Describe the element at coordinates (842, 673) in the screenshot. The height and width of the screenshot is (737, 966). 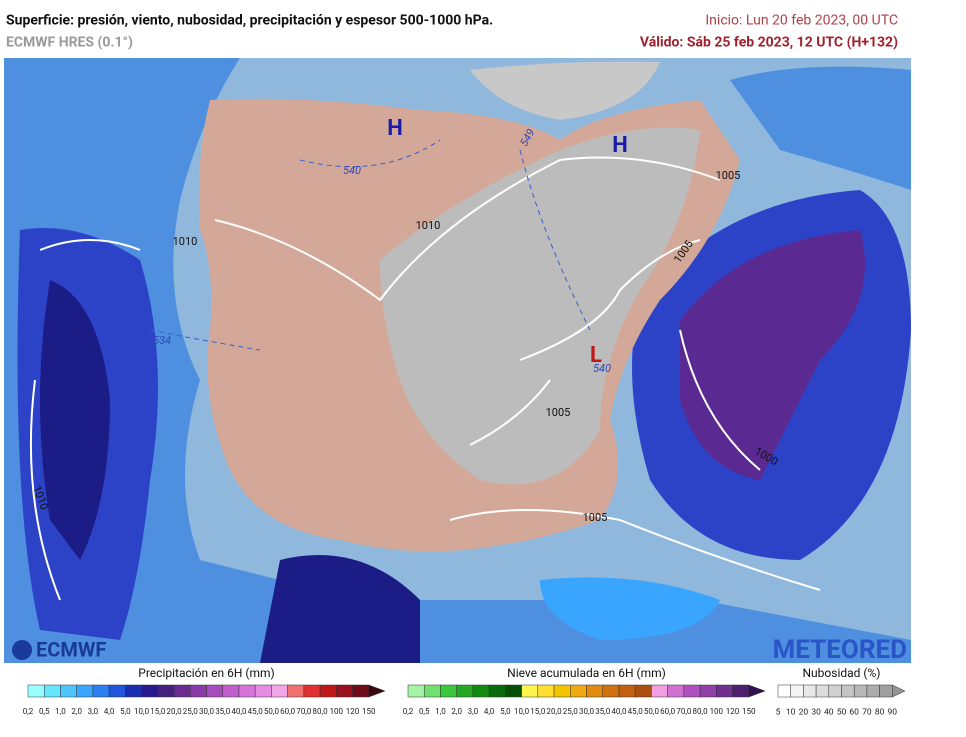
I see `legend-title: Nubosidad (%)` at that location.